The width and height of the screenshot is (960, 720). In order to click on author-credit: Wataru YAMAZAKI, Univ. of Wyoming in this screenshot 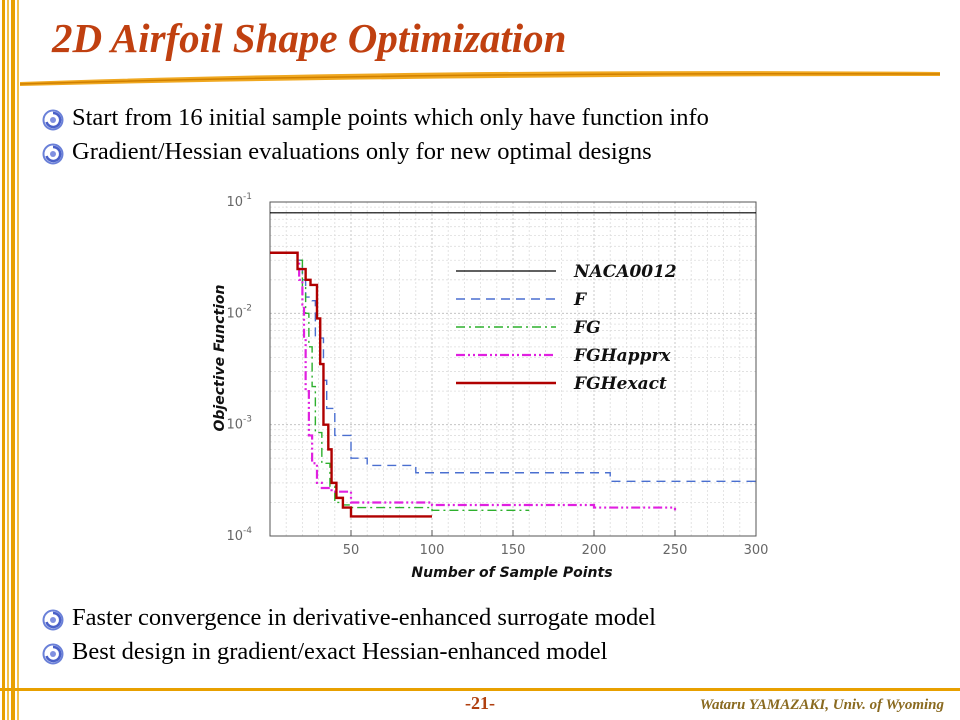, I will do `click(821, 705)`.